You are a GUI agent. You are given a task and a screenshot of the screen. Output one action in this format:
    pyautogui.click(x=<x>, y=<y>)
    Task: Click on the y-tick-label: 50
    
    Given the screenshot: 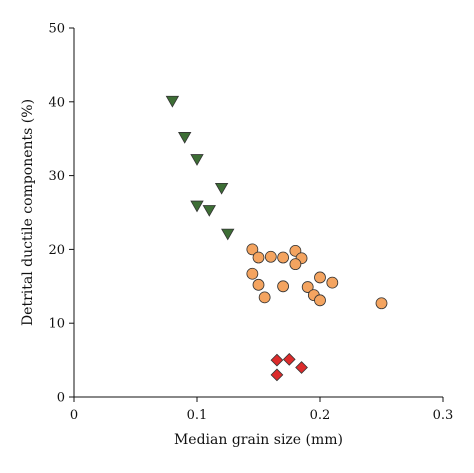 What is the action you would take?
    pyautogui.click(x=56, y=29)
    